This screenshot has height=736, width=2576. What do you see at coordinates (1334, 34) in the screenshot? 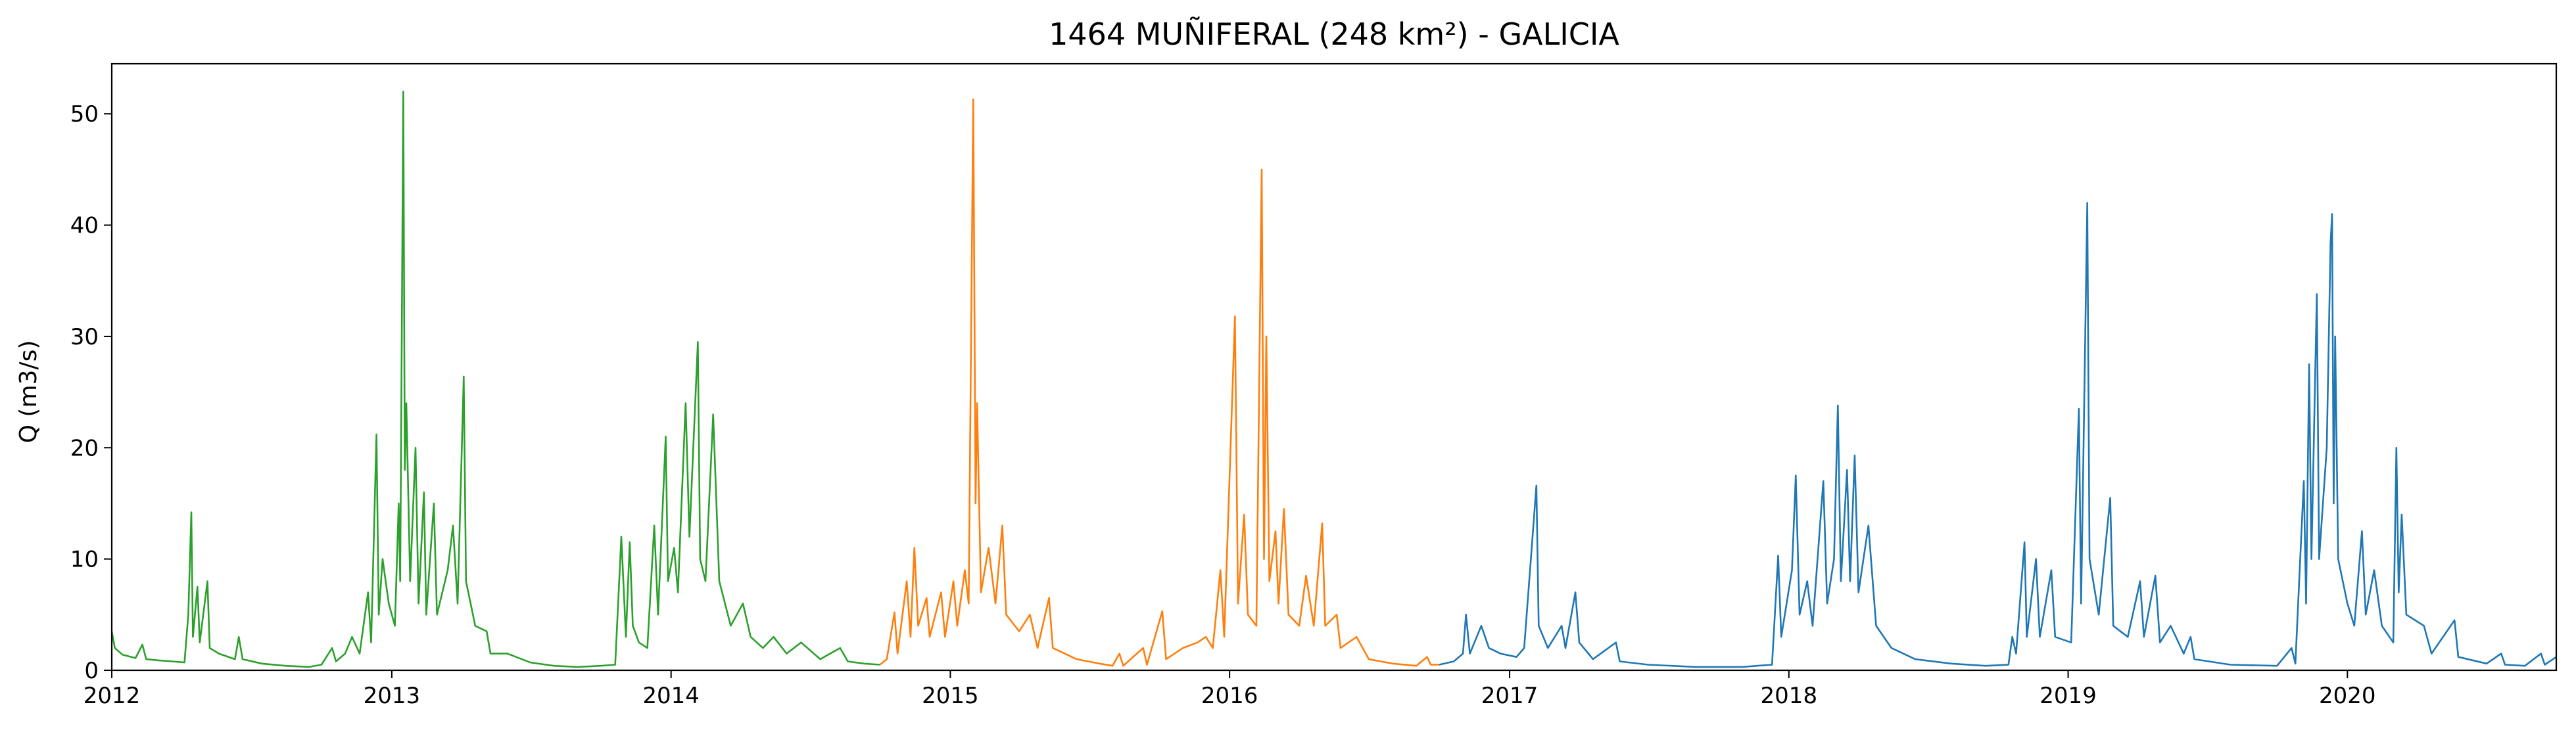
I see `chart-title: 1464 MUÑIFERAL (248 km²) - GALICIA` at bounding box center [1334, 34].